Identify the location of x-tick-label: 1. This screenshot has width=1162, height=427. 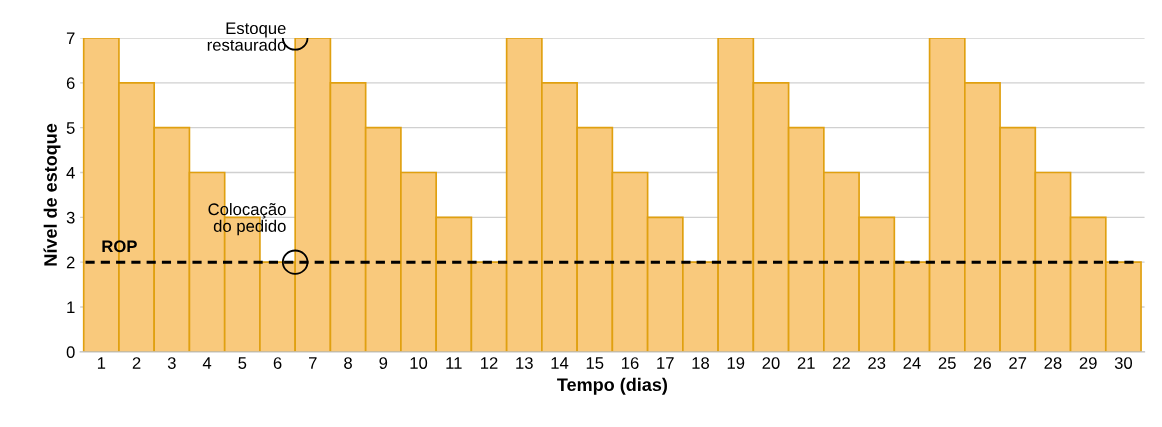
(101, 363).